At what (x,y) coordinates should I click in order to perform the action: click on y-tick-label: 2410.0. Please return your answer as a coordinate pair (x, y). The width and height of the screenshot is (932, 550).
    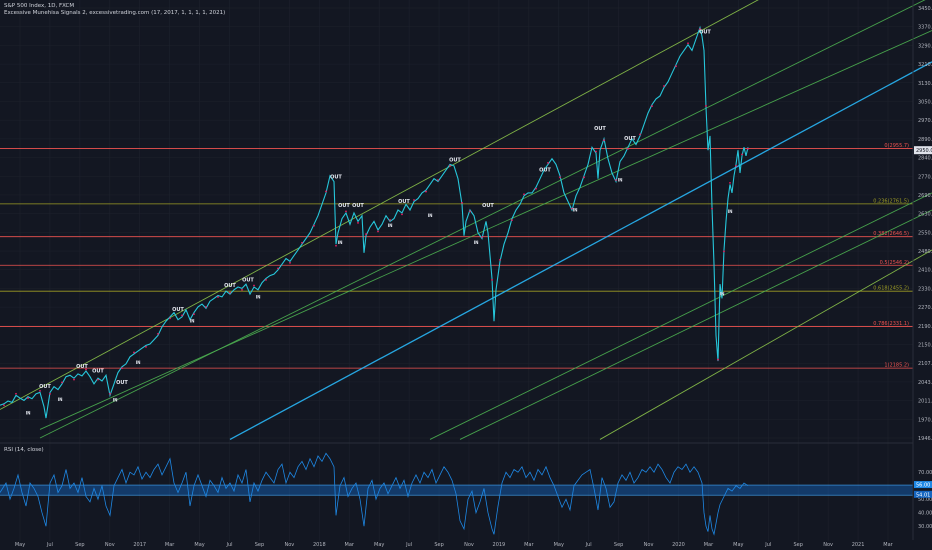
    Looking at the image, I should click on (925, 271).